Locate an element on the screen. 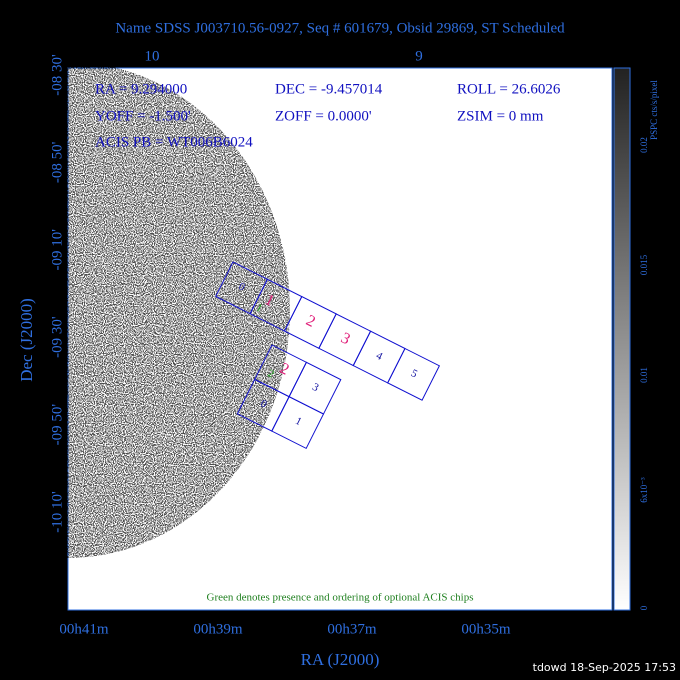  colorbar-tick: 0.02 is located at coordinates (644, 145).